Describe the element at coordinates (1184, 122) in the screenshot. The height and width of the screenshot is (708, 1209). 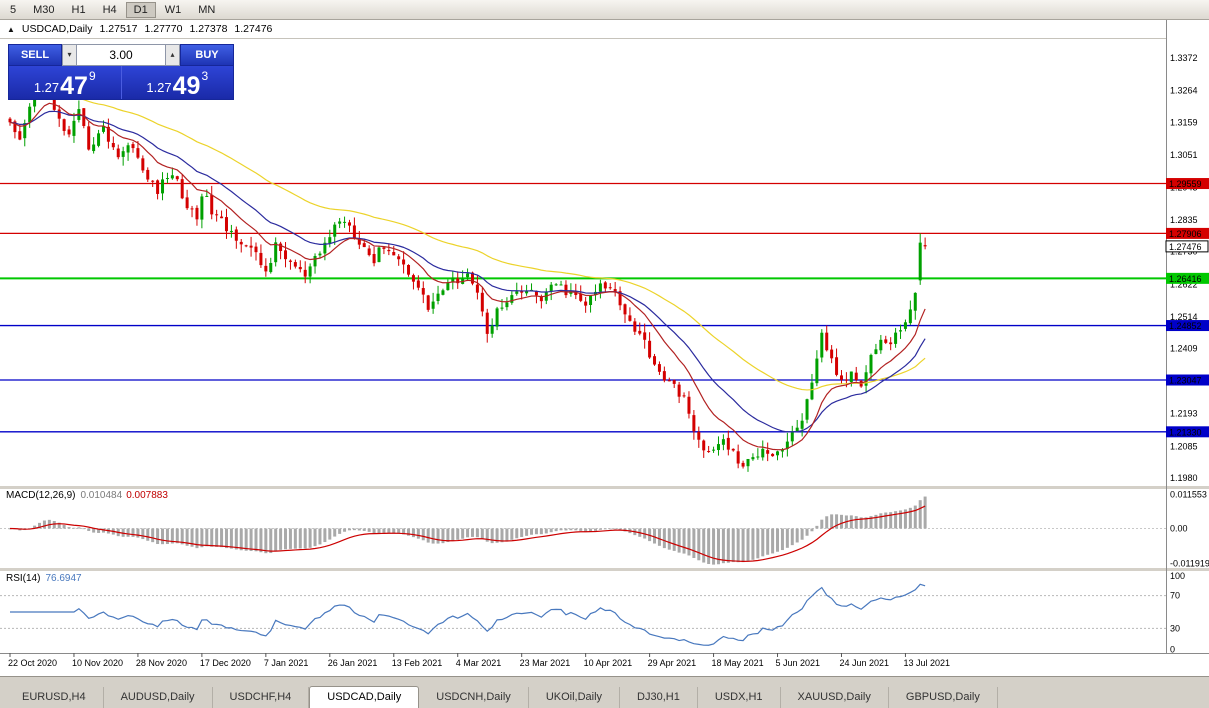
I see `price-axis-tick: 1.3159` at that location.